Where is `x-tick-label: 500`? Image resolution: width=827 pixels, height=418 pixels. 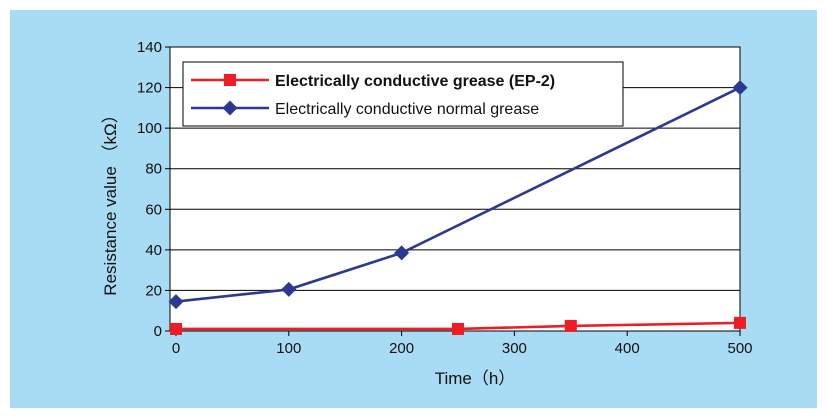 x-tick-label: 500 is located at coordinates (739, 348).